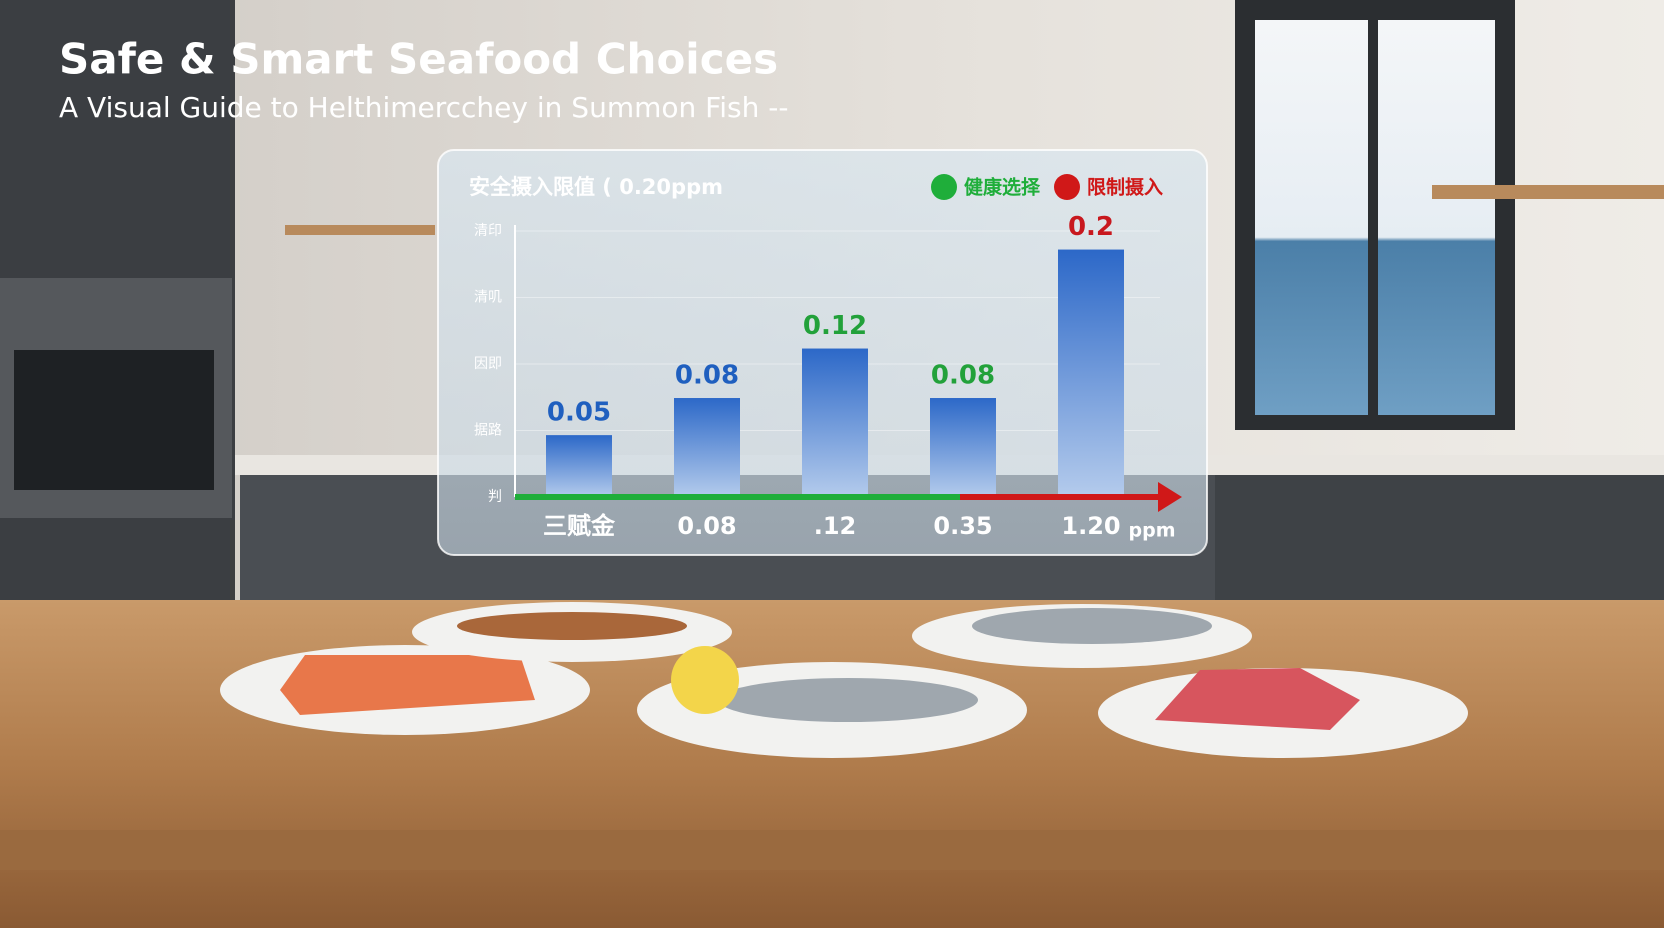 The height and width of the screenshot is (928, 1664). What do you see at coordinates (706, 526) in the screenshot?
I see `x-tick-label: 0.08` at bounding box center [706, 526].